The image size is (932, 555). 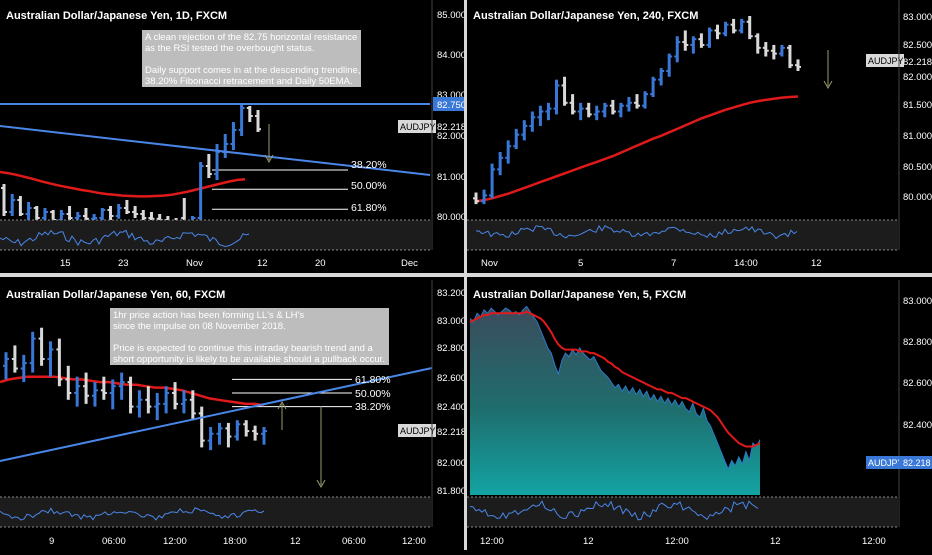 What do you see at coordinates (451, 177) in the screenshot?
I see `y-tick: 81.000` at bounding box center [451, 177].